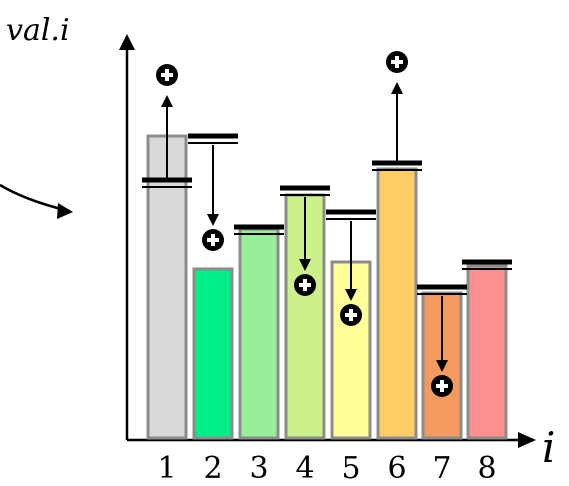  What do you see at coordinates (33, 197) in the screenshot?
I see `curved-arrow-icon` at bounding box center [33, 197].